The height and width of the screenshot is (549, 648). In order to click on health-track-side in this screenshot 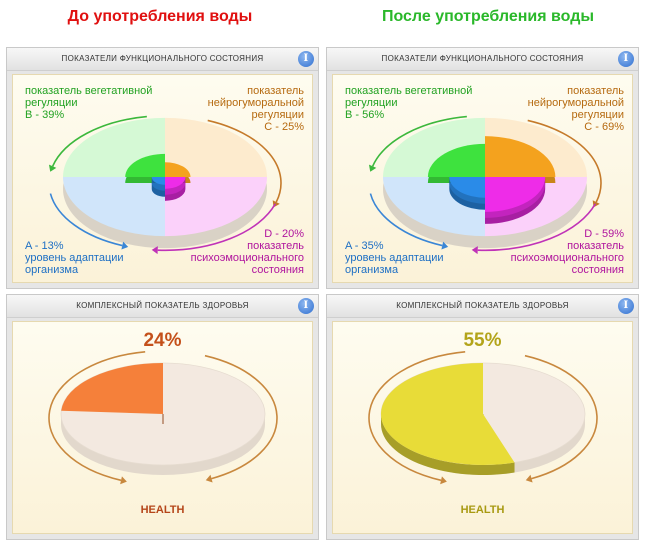, I will do `click(163, 444)`.